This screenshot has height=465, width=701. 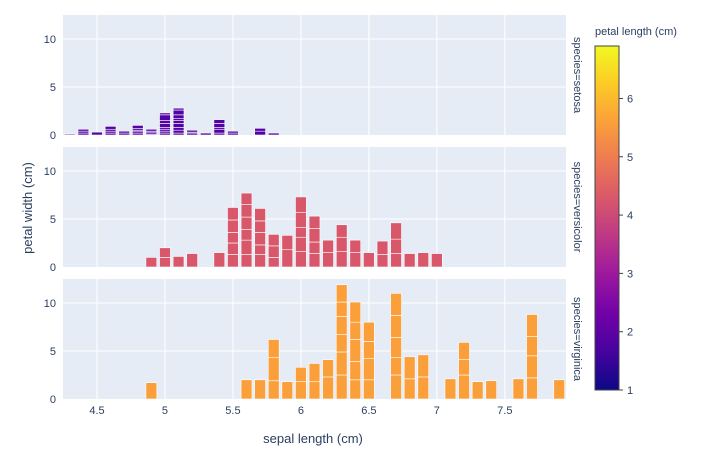 What do you see at coordinates (313, 438) in the screenshot?
I see `x-axis-title: sepal length (cm)` at bounding box center [313, 438].